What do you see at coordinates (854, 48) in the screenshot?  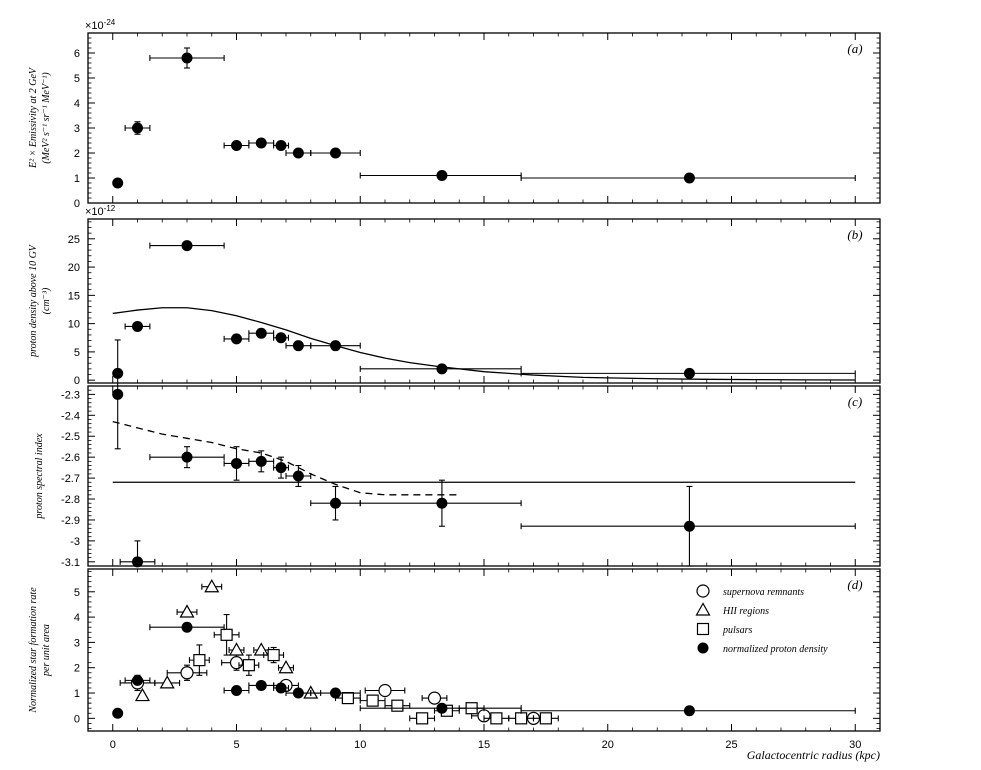 I see `panel-label: (a)` at bounding box center [854, 48].